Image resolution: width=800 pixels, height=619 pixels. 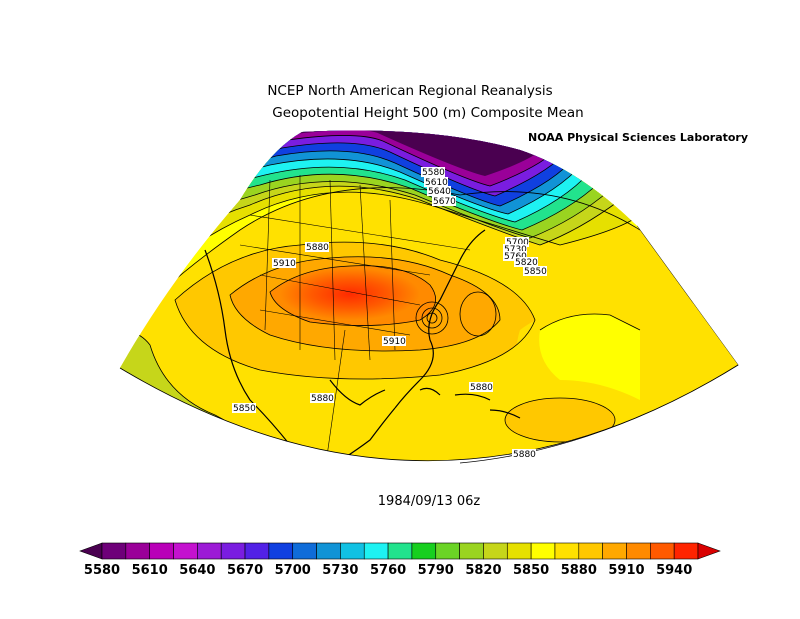 I want to click on contour-label: 5820, so click(x=526, y=262).